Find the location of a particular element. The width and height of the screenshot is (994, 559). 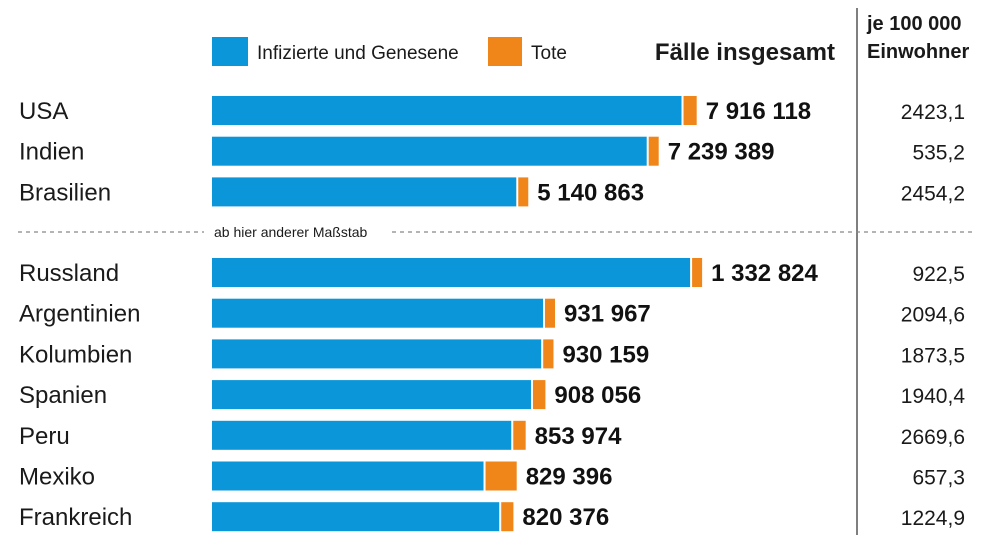

total-label: 1 332 824 is located at coordinates (764, 273).